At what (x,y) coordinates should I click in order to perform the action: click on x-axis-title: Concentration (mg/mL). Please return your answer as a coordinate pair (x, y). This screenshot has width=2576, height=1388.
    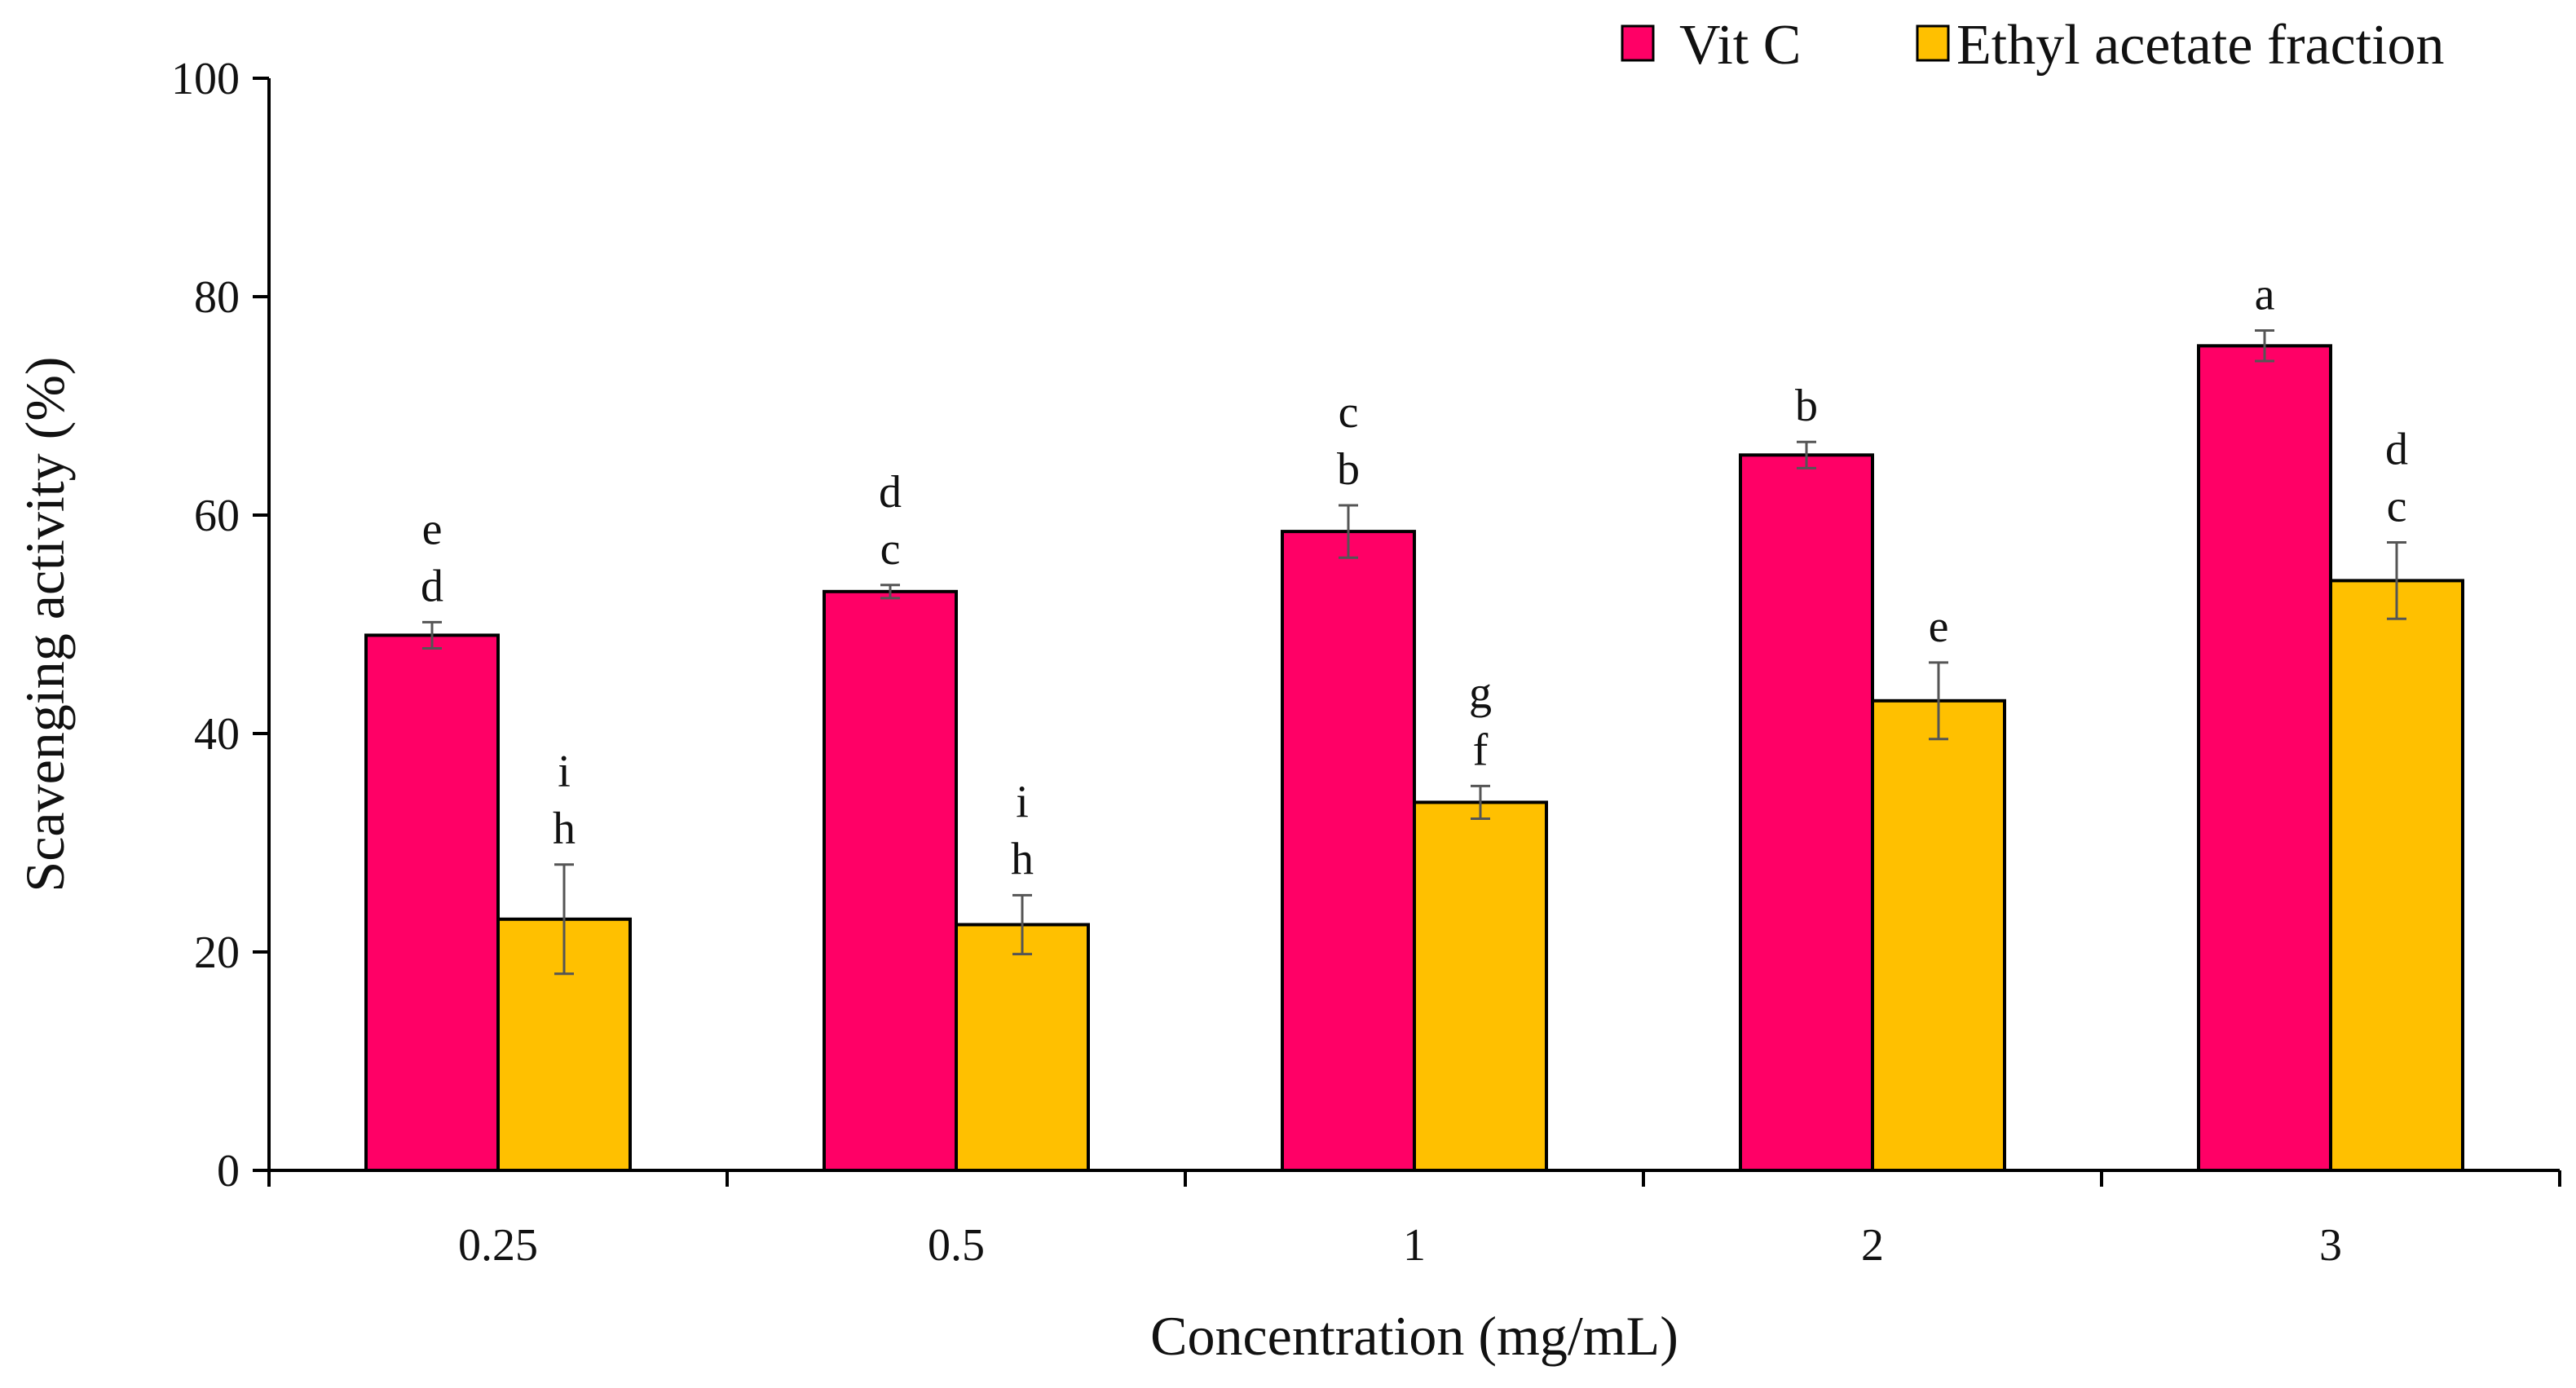
    Looking at the image, I should click on (1414, 1336).